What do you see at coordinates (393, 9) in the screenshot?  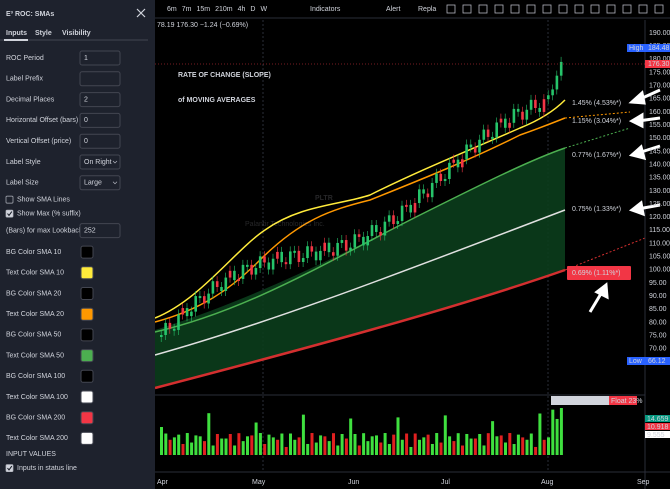 I see `alert-button: Alert` at bounding box center [393, 9].